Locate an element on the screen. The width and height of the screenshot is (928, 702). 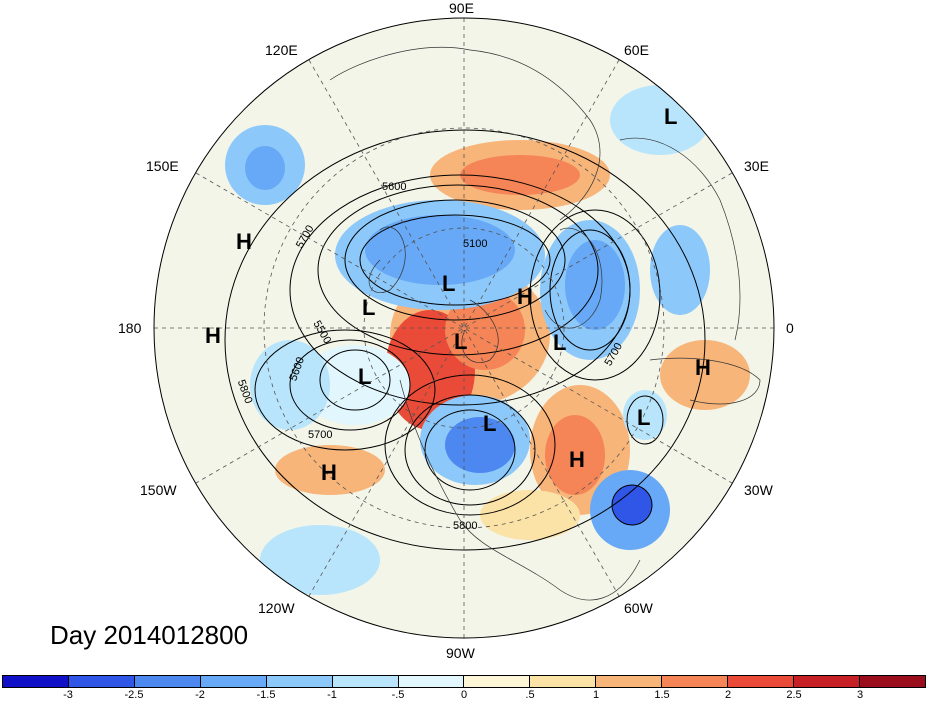
colorbar-tick-label: .5 is located at coordinates (530, 695).